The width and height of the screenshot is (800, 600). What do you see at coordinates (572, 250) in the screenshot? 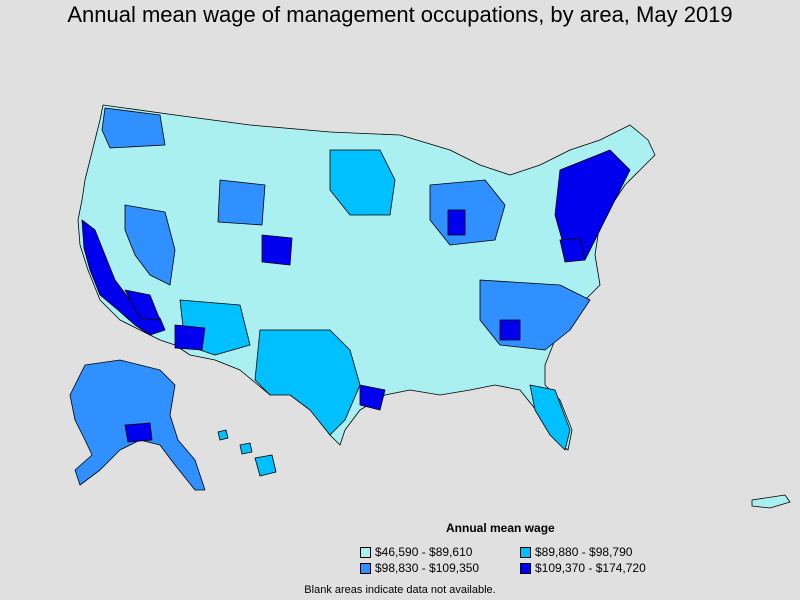
I see `region-dc` at bounding box center [572, 250].